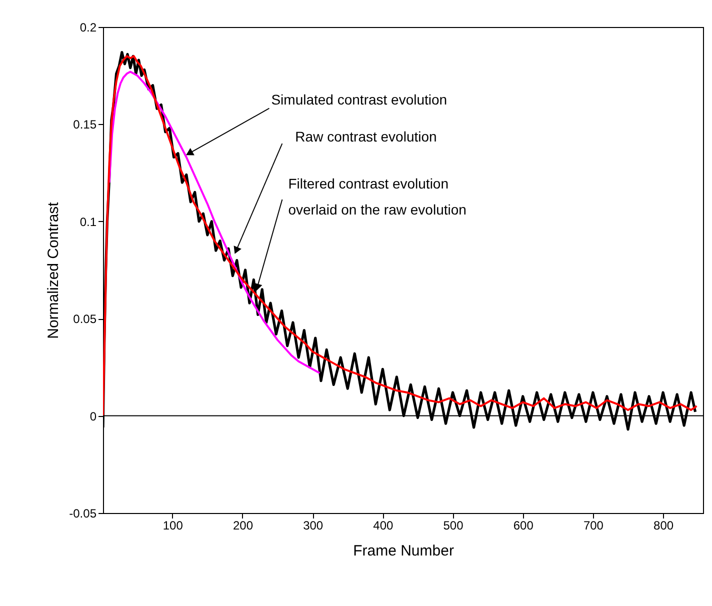 Image resolution: width=712 pixels, height=606 pixels. Describe the element at coordinates (83, 513) in the screenshot. I see `y-tick-label: -0.05` at that location.